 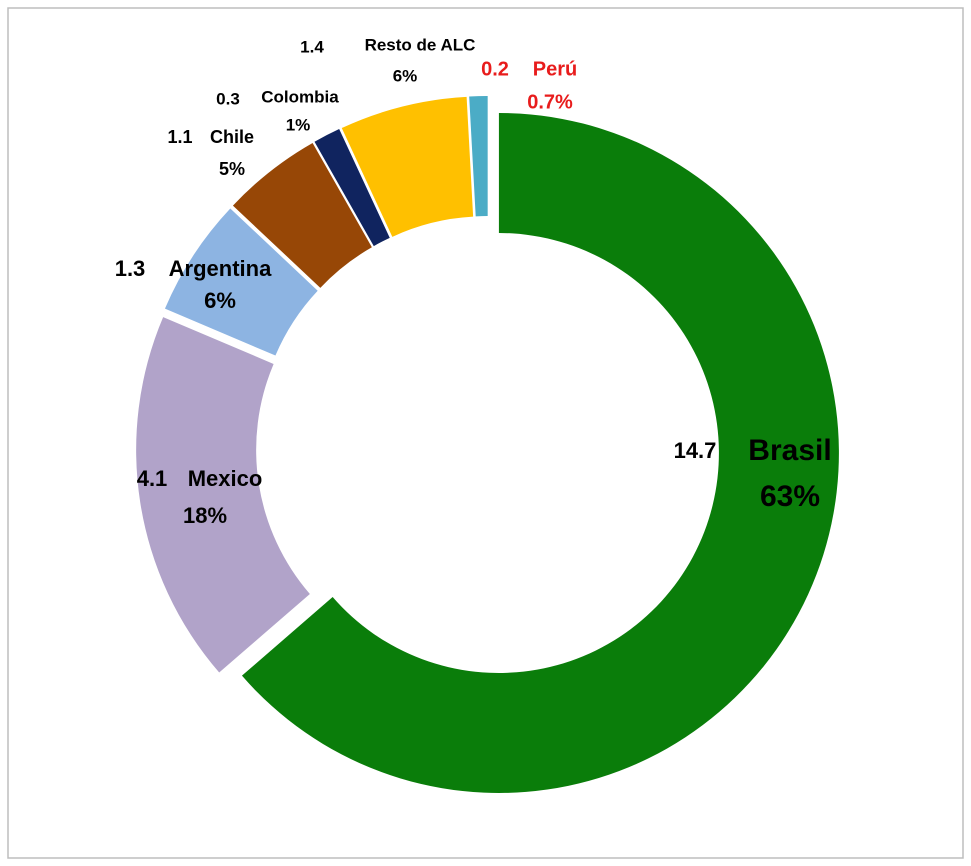 What do you see at coordinates (220, 268) in the screenshot?
I see `category-label: Argentina` at bounding box center [220, 268].